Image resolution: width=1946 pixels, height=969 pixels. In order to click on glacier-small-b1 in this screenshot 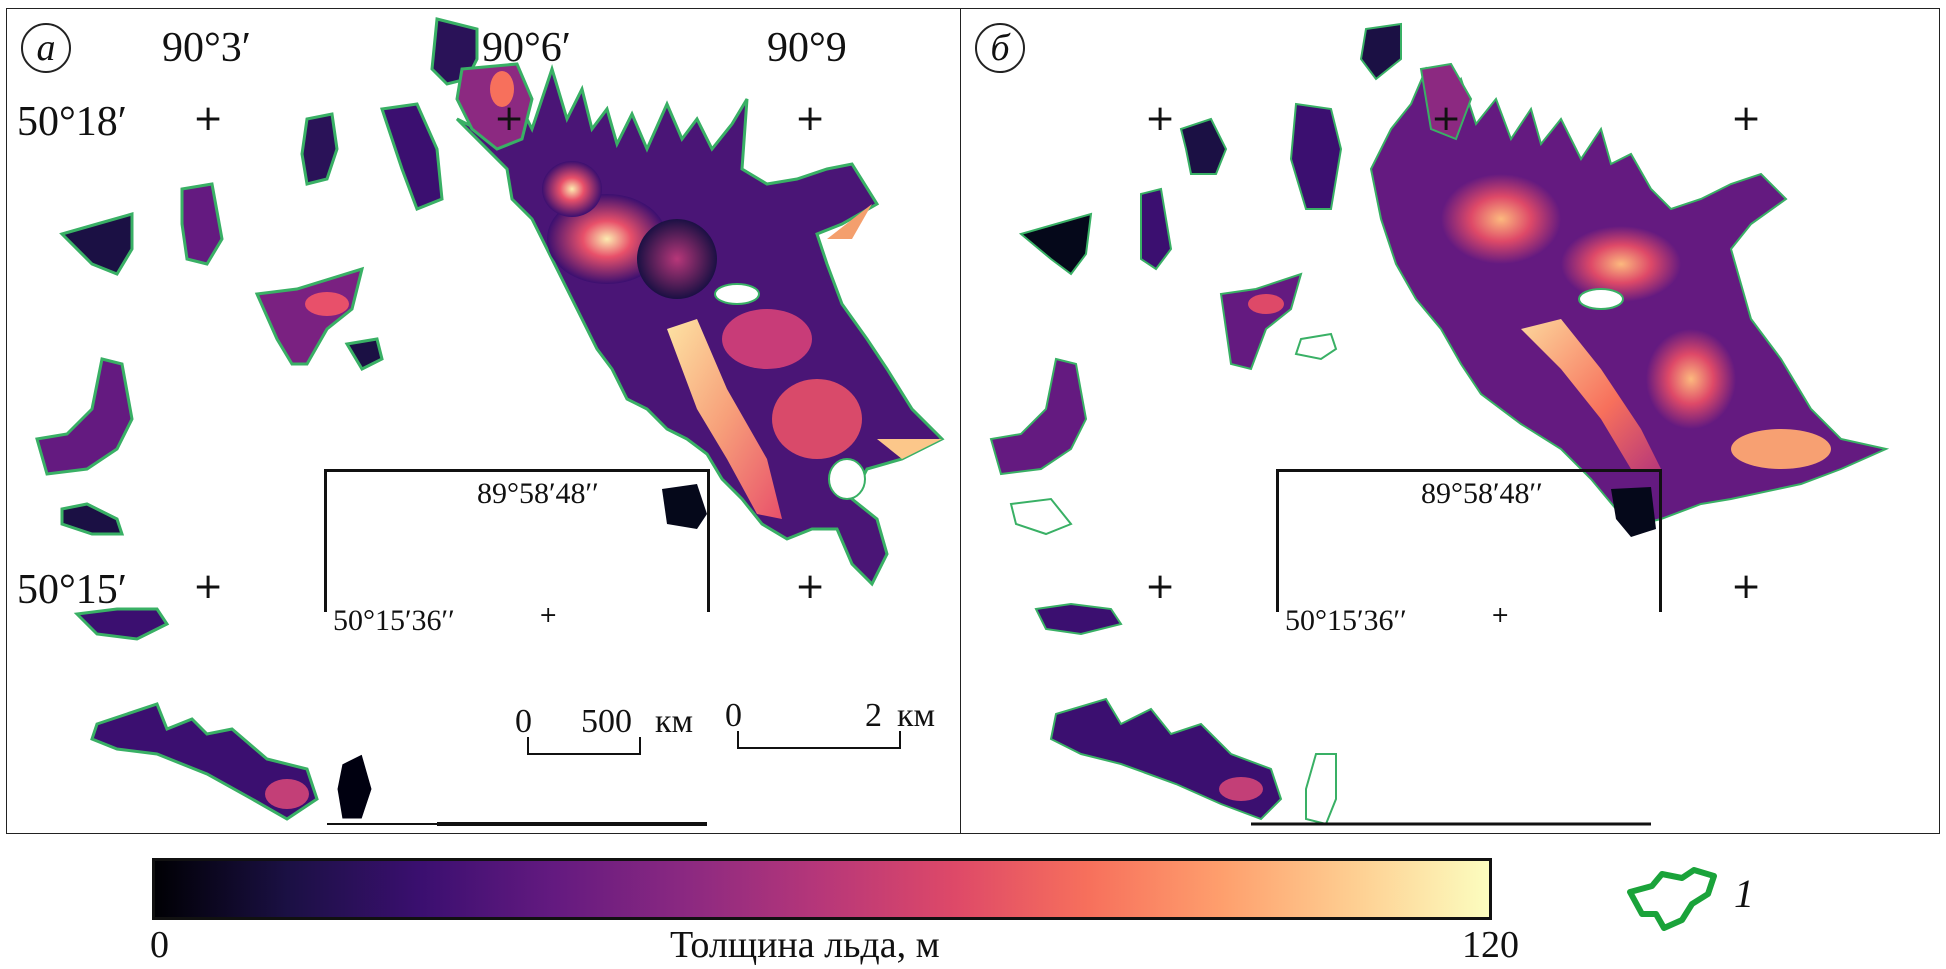, I will do `click(1316, 156)`.